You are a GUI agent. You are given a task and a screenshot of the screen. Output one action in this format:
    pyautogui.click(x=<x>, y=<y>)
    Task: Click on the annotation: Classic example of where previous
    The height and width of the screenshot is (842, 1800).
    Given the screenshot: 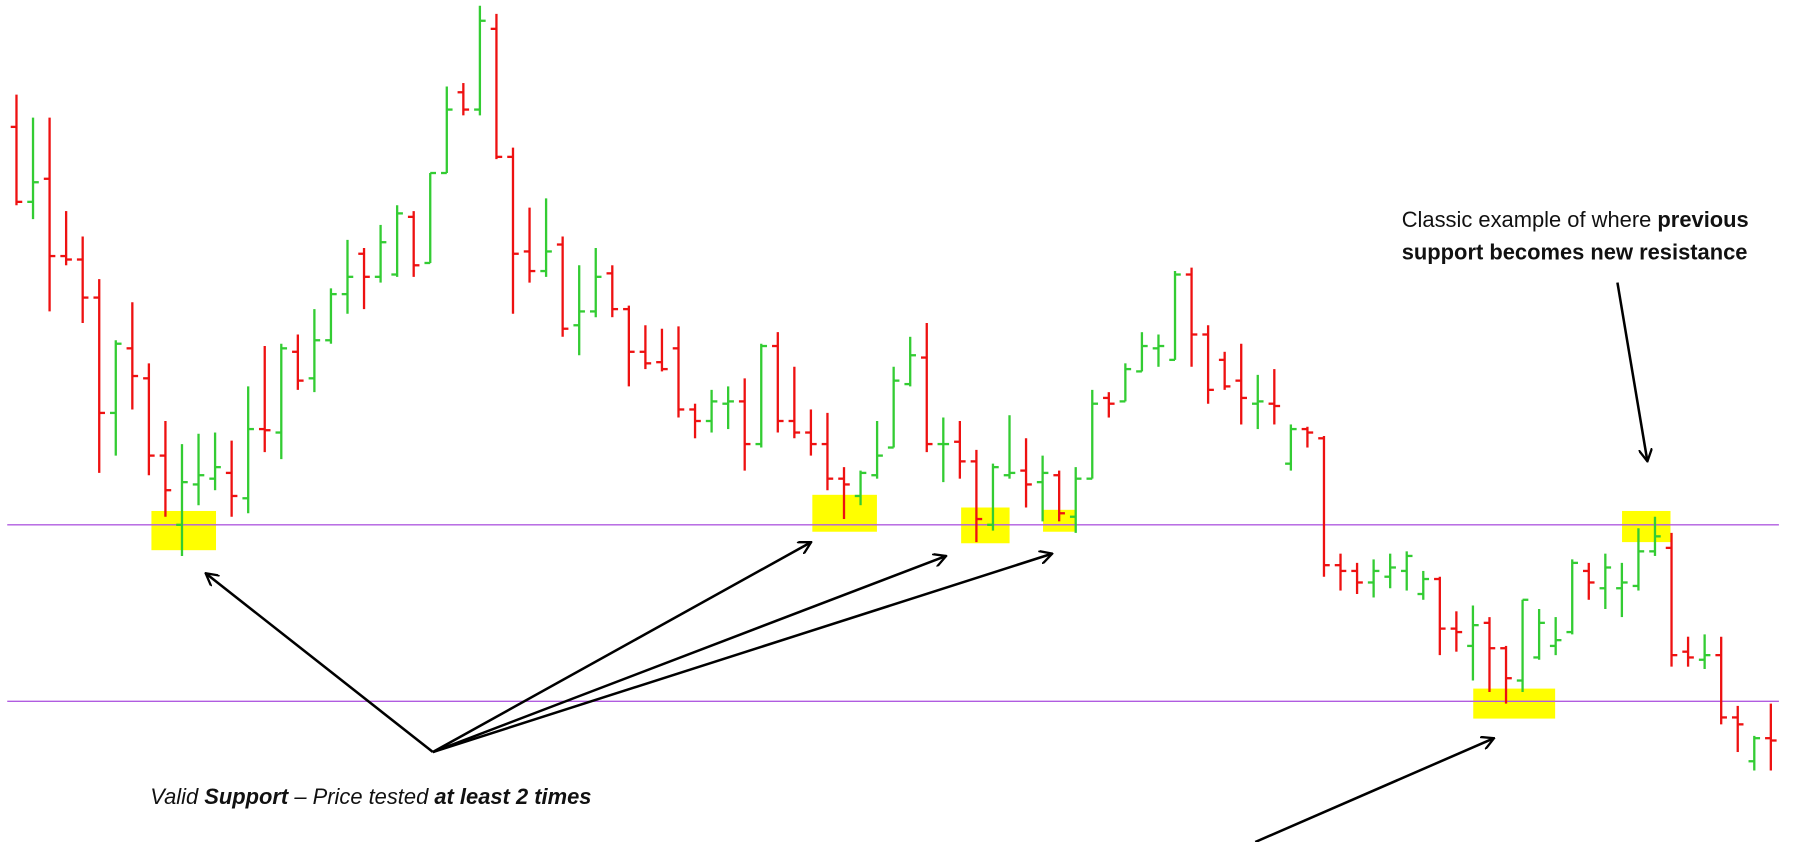 What is the action you would take?
    pyautogui.click(x=1575, y=219)
    